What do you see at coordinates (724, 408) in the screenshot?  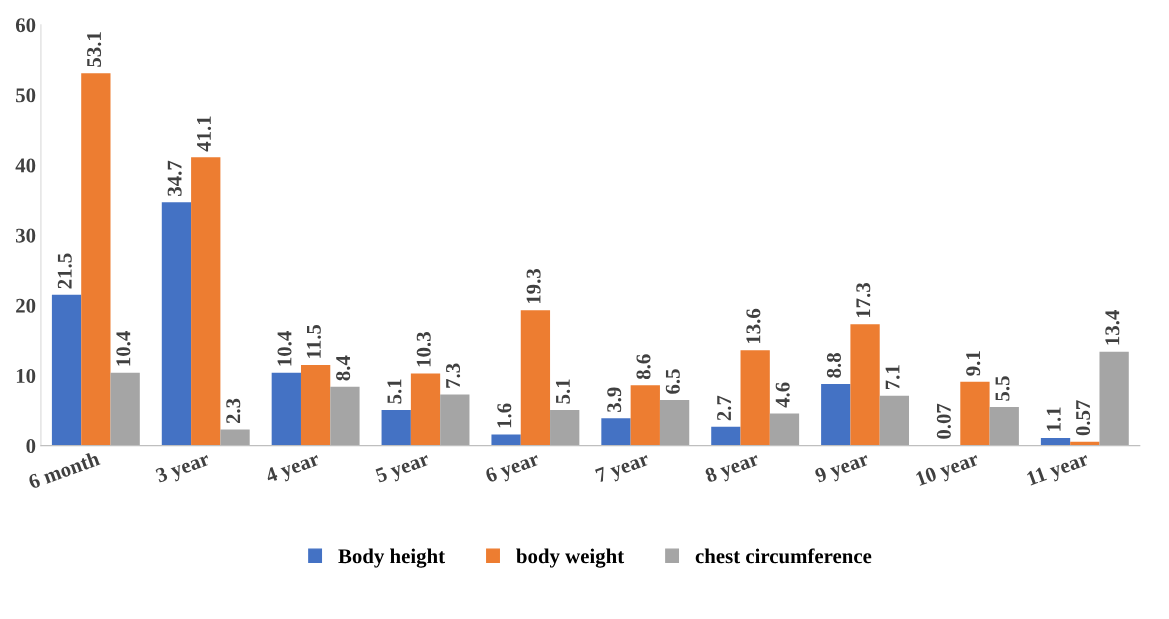 I see `data-label: 2.7` at bounding box center [724, 408].